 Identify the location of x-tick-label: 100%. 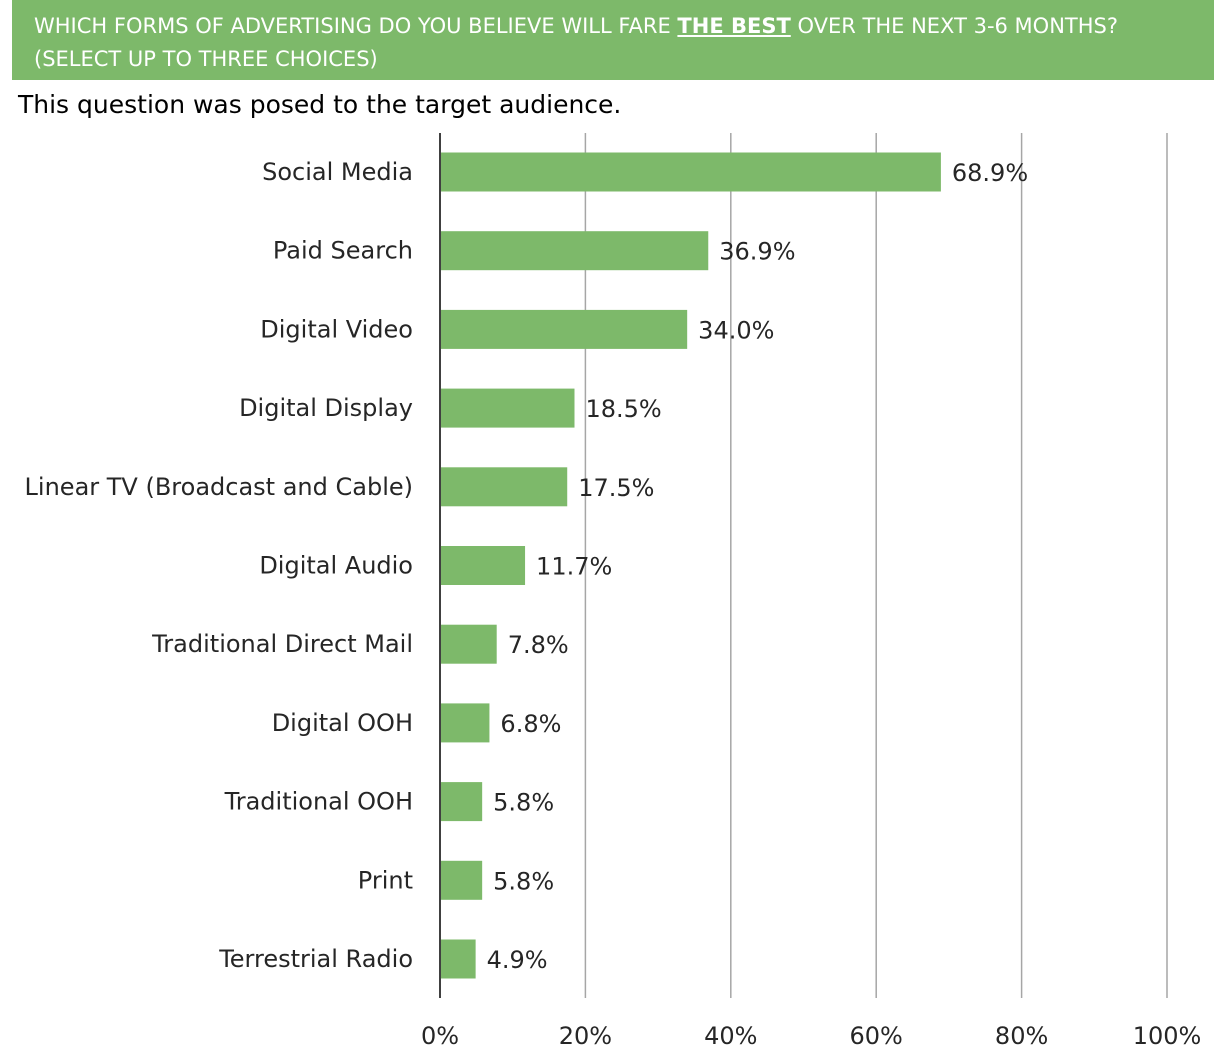
(1167, 1036).